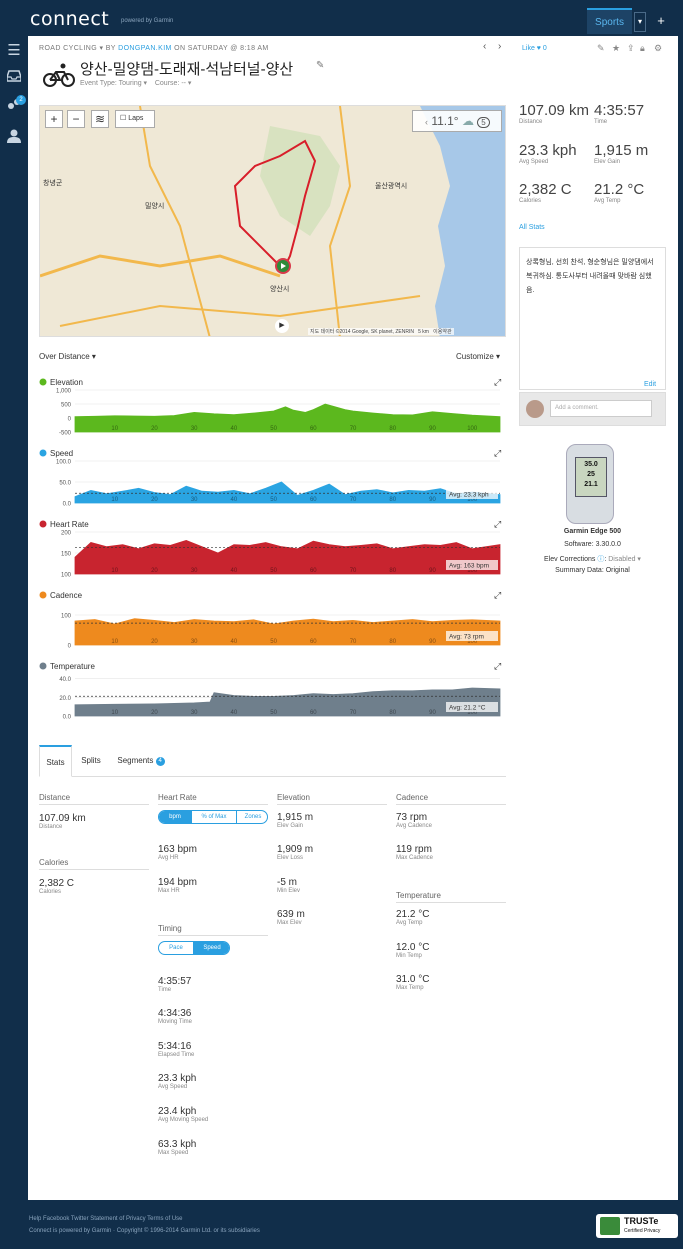 This screenshot has width=683, height=1249. What do you see at coordinates (637, 1226) in the screenshot?
I see `truste-badge: TRUSTe Certified Privacy` at bounding box center [637, 1226].